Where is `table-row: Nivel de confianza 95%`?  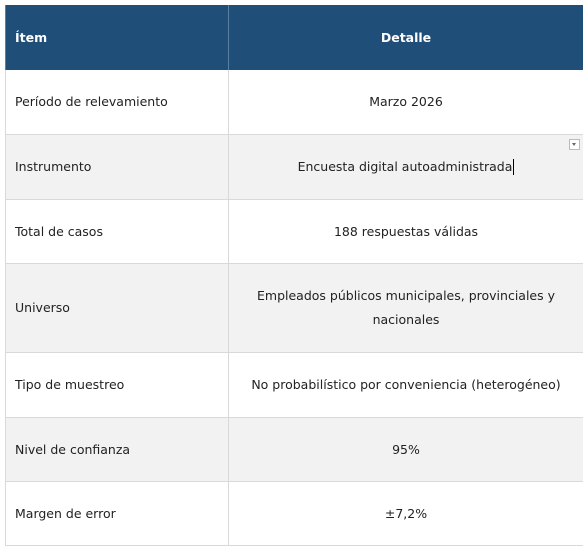
table-row: Nivel de confianza 95% is located at coordinates (294, 450).